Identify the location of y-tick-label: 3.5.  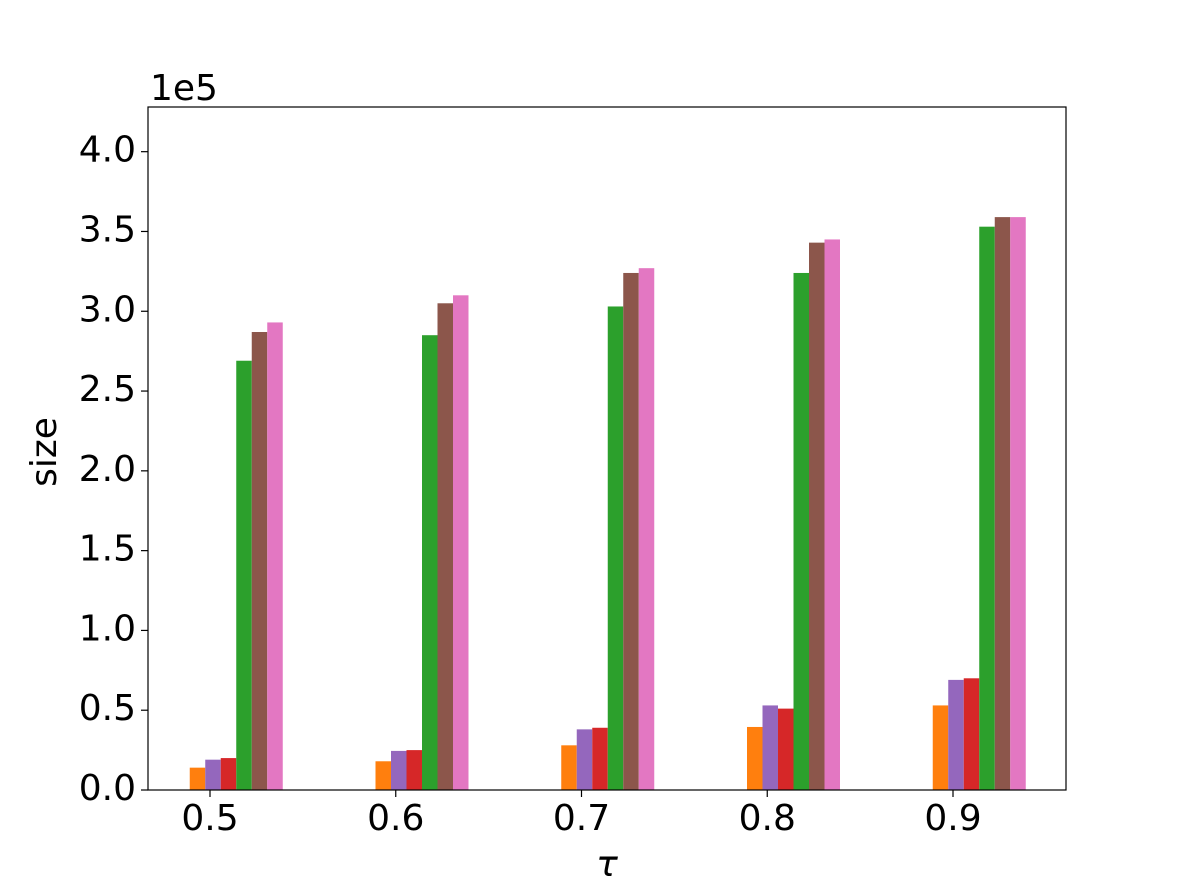
(107, 229).